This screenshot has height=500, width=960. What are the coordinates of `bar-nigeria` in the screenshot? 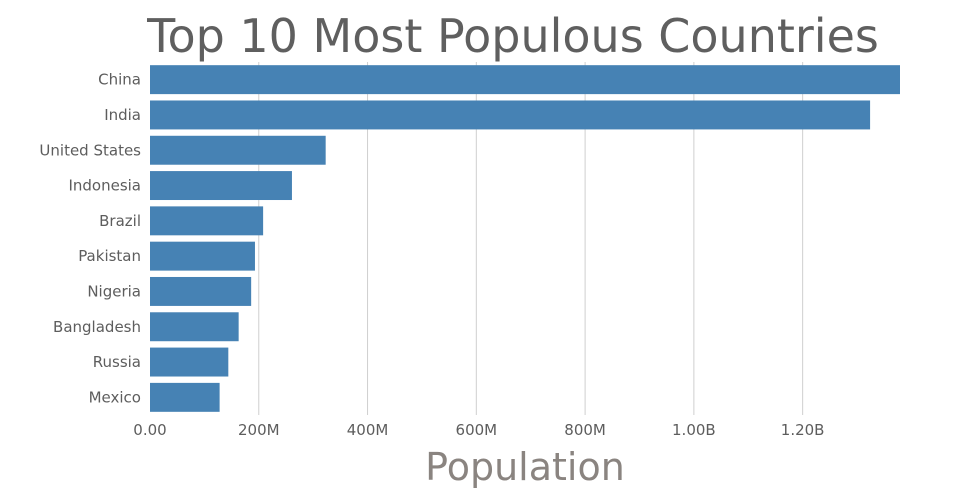 It's located at (201, 291).